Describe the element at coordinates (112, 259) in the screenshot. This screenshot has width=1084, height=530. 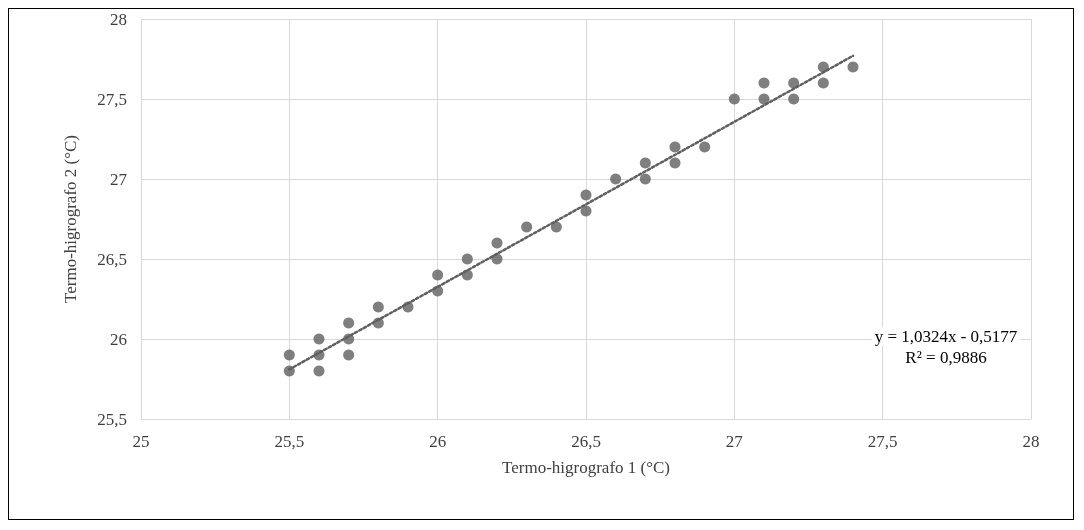
I see `y-tick-label: 26,5` at that location.